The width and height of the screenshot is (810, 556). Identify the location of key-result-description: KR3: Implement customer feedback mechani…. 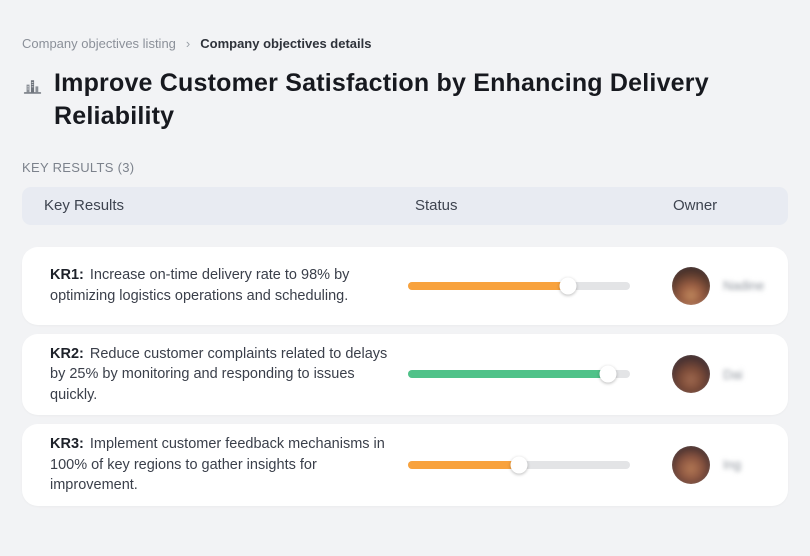
(215, 465).